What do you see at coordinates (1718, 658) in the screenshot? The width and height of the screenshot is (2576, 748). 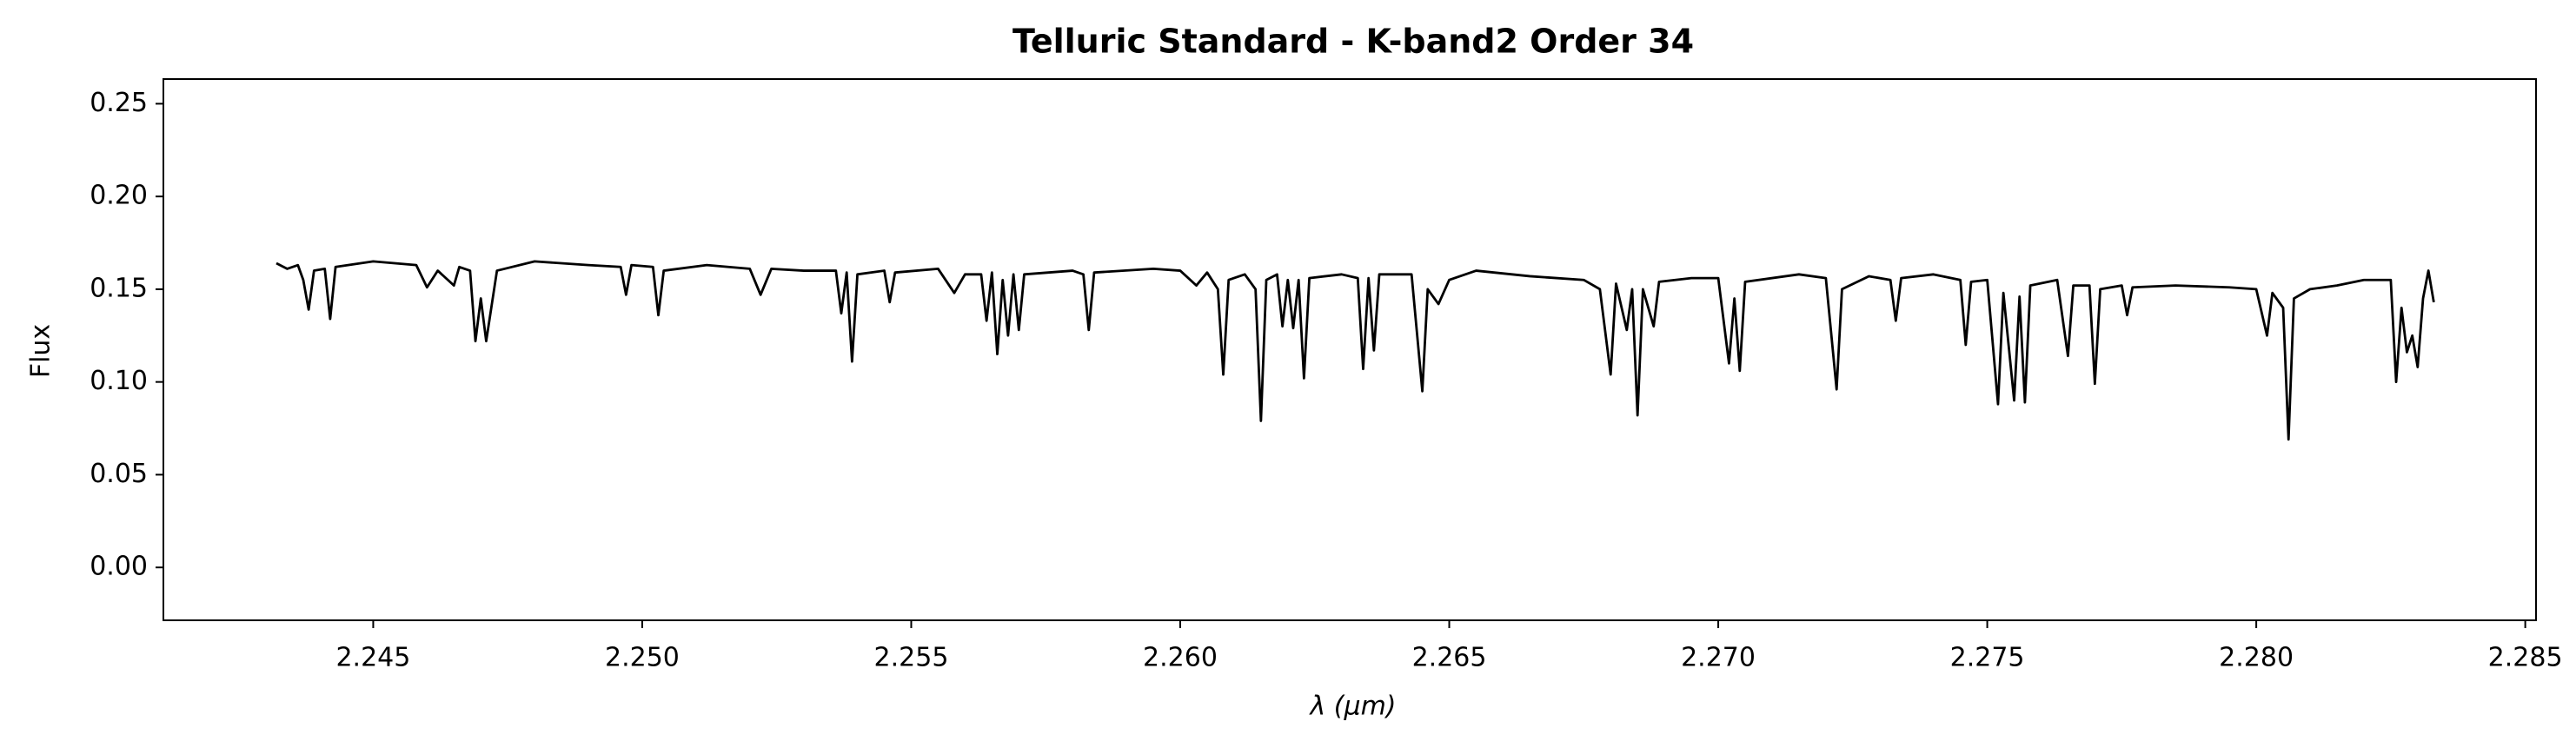 I see `x-tick-label: 2.270` at bounding box center [1718, 658].